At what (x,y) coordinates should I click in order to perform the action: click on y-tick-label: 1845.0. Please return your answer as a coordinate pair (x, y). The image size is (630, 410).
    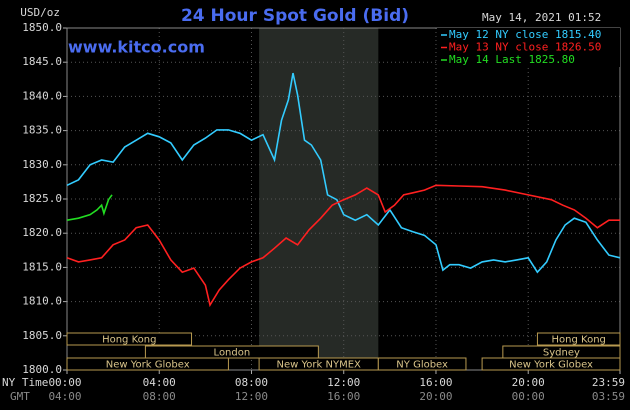
    Looking at the image, I should click on (42, 61).